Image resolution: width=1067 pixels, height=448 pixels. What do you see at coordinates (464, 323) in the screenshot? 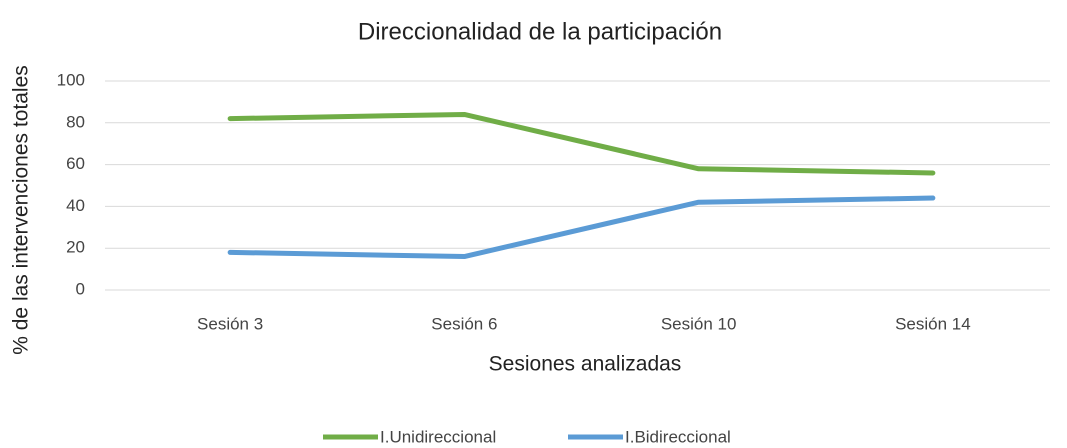
I see `x-tick-label: Sesión 6` at bounding box center [464, 323].